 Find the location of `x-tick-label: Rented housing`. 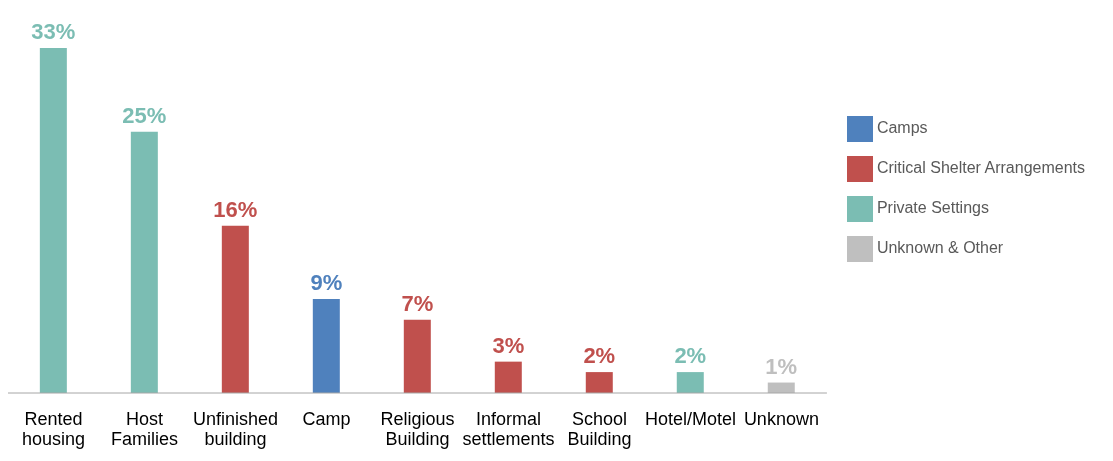

x-tick-label: Rented housing is located at coordinates (53, 429).